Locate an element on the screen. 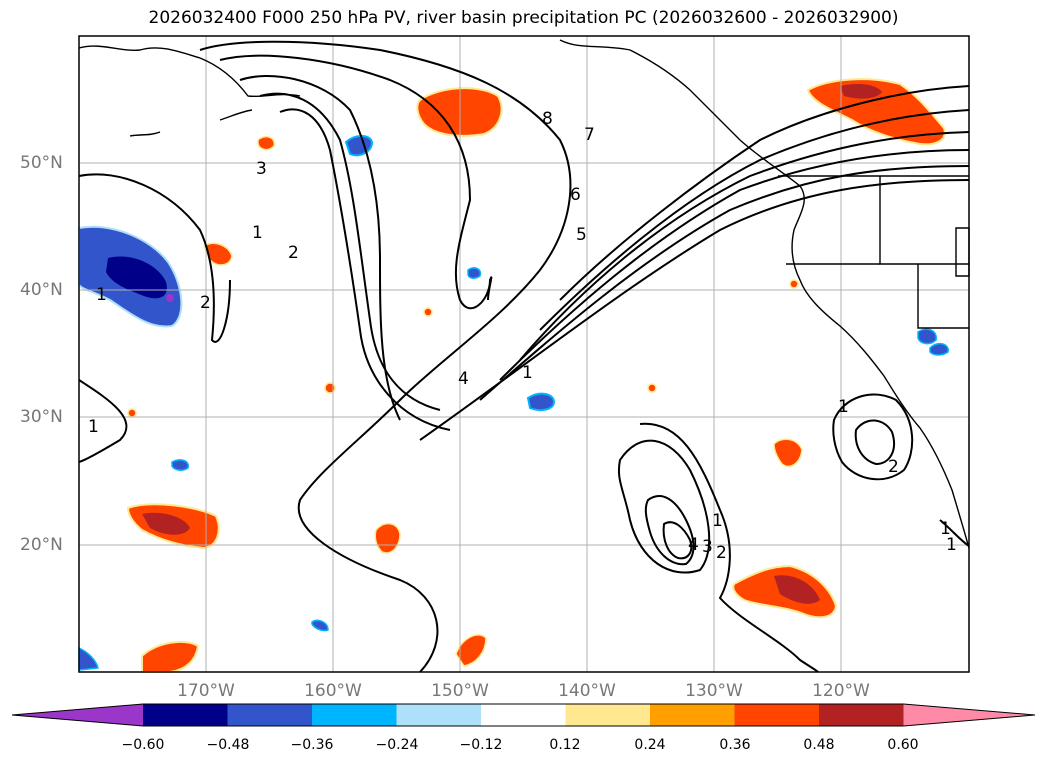 Image resolution: width=1047 pixels, height=765 pixels. neg-anomaly-west-core is located at coordinates (136, 277).